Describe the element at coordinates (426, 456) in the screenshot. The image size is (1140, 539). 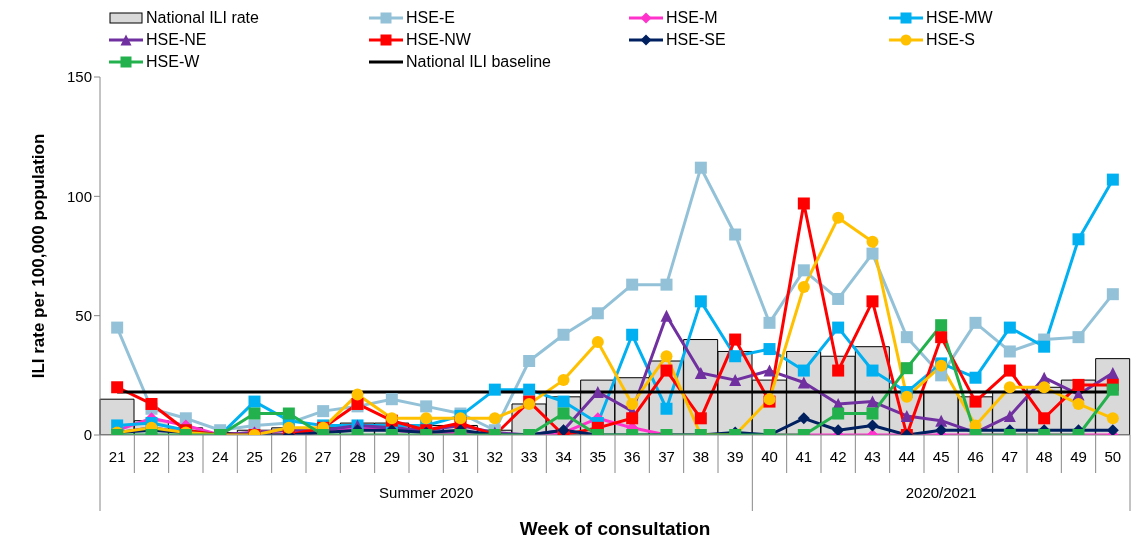
I see `x-tick-label: 30` at that location.